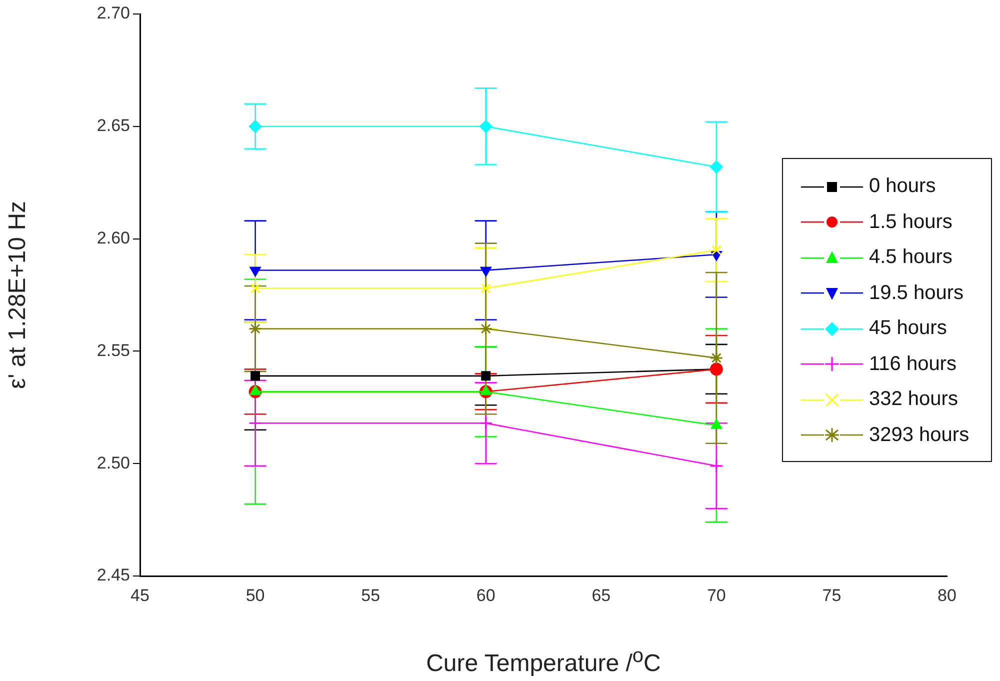 This screenshot has width=1000, height=681. I want to click on x-tick-label: 65, so click(601, 595).